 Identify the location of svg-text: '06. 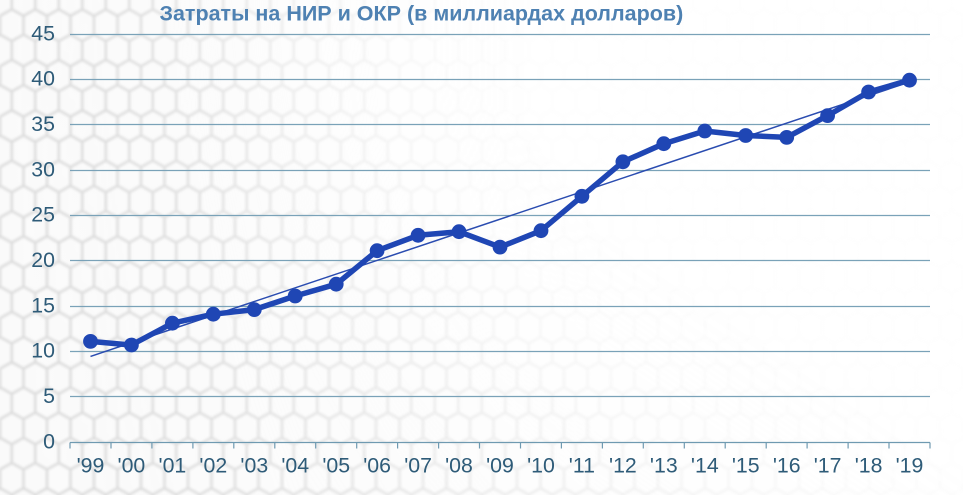
(377, 465).